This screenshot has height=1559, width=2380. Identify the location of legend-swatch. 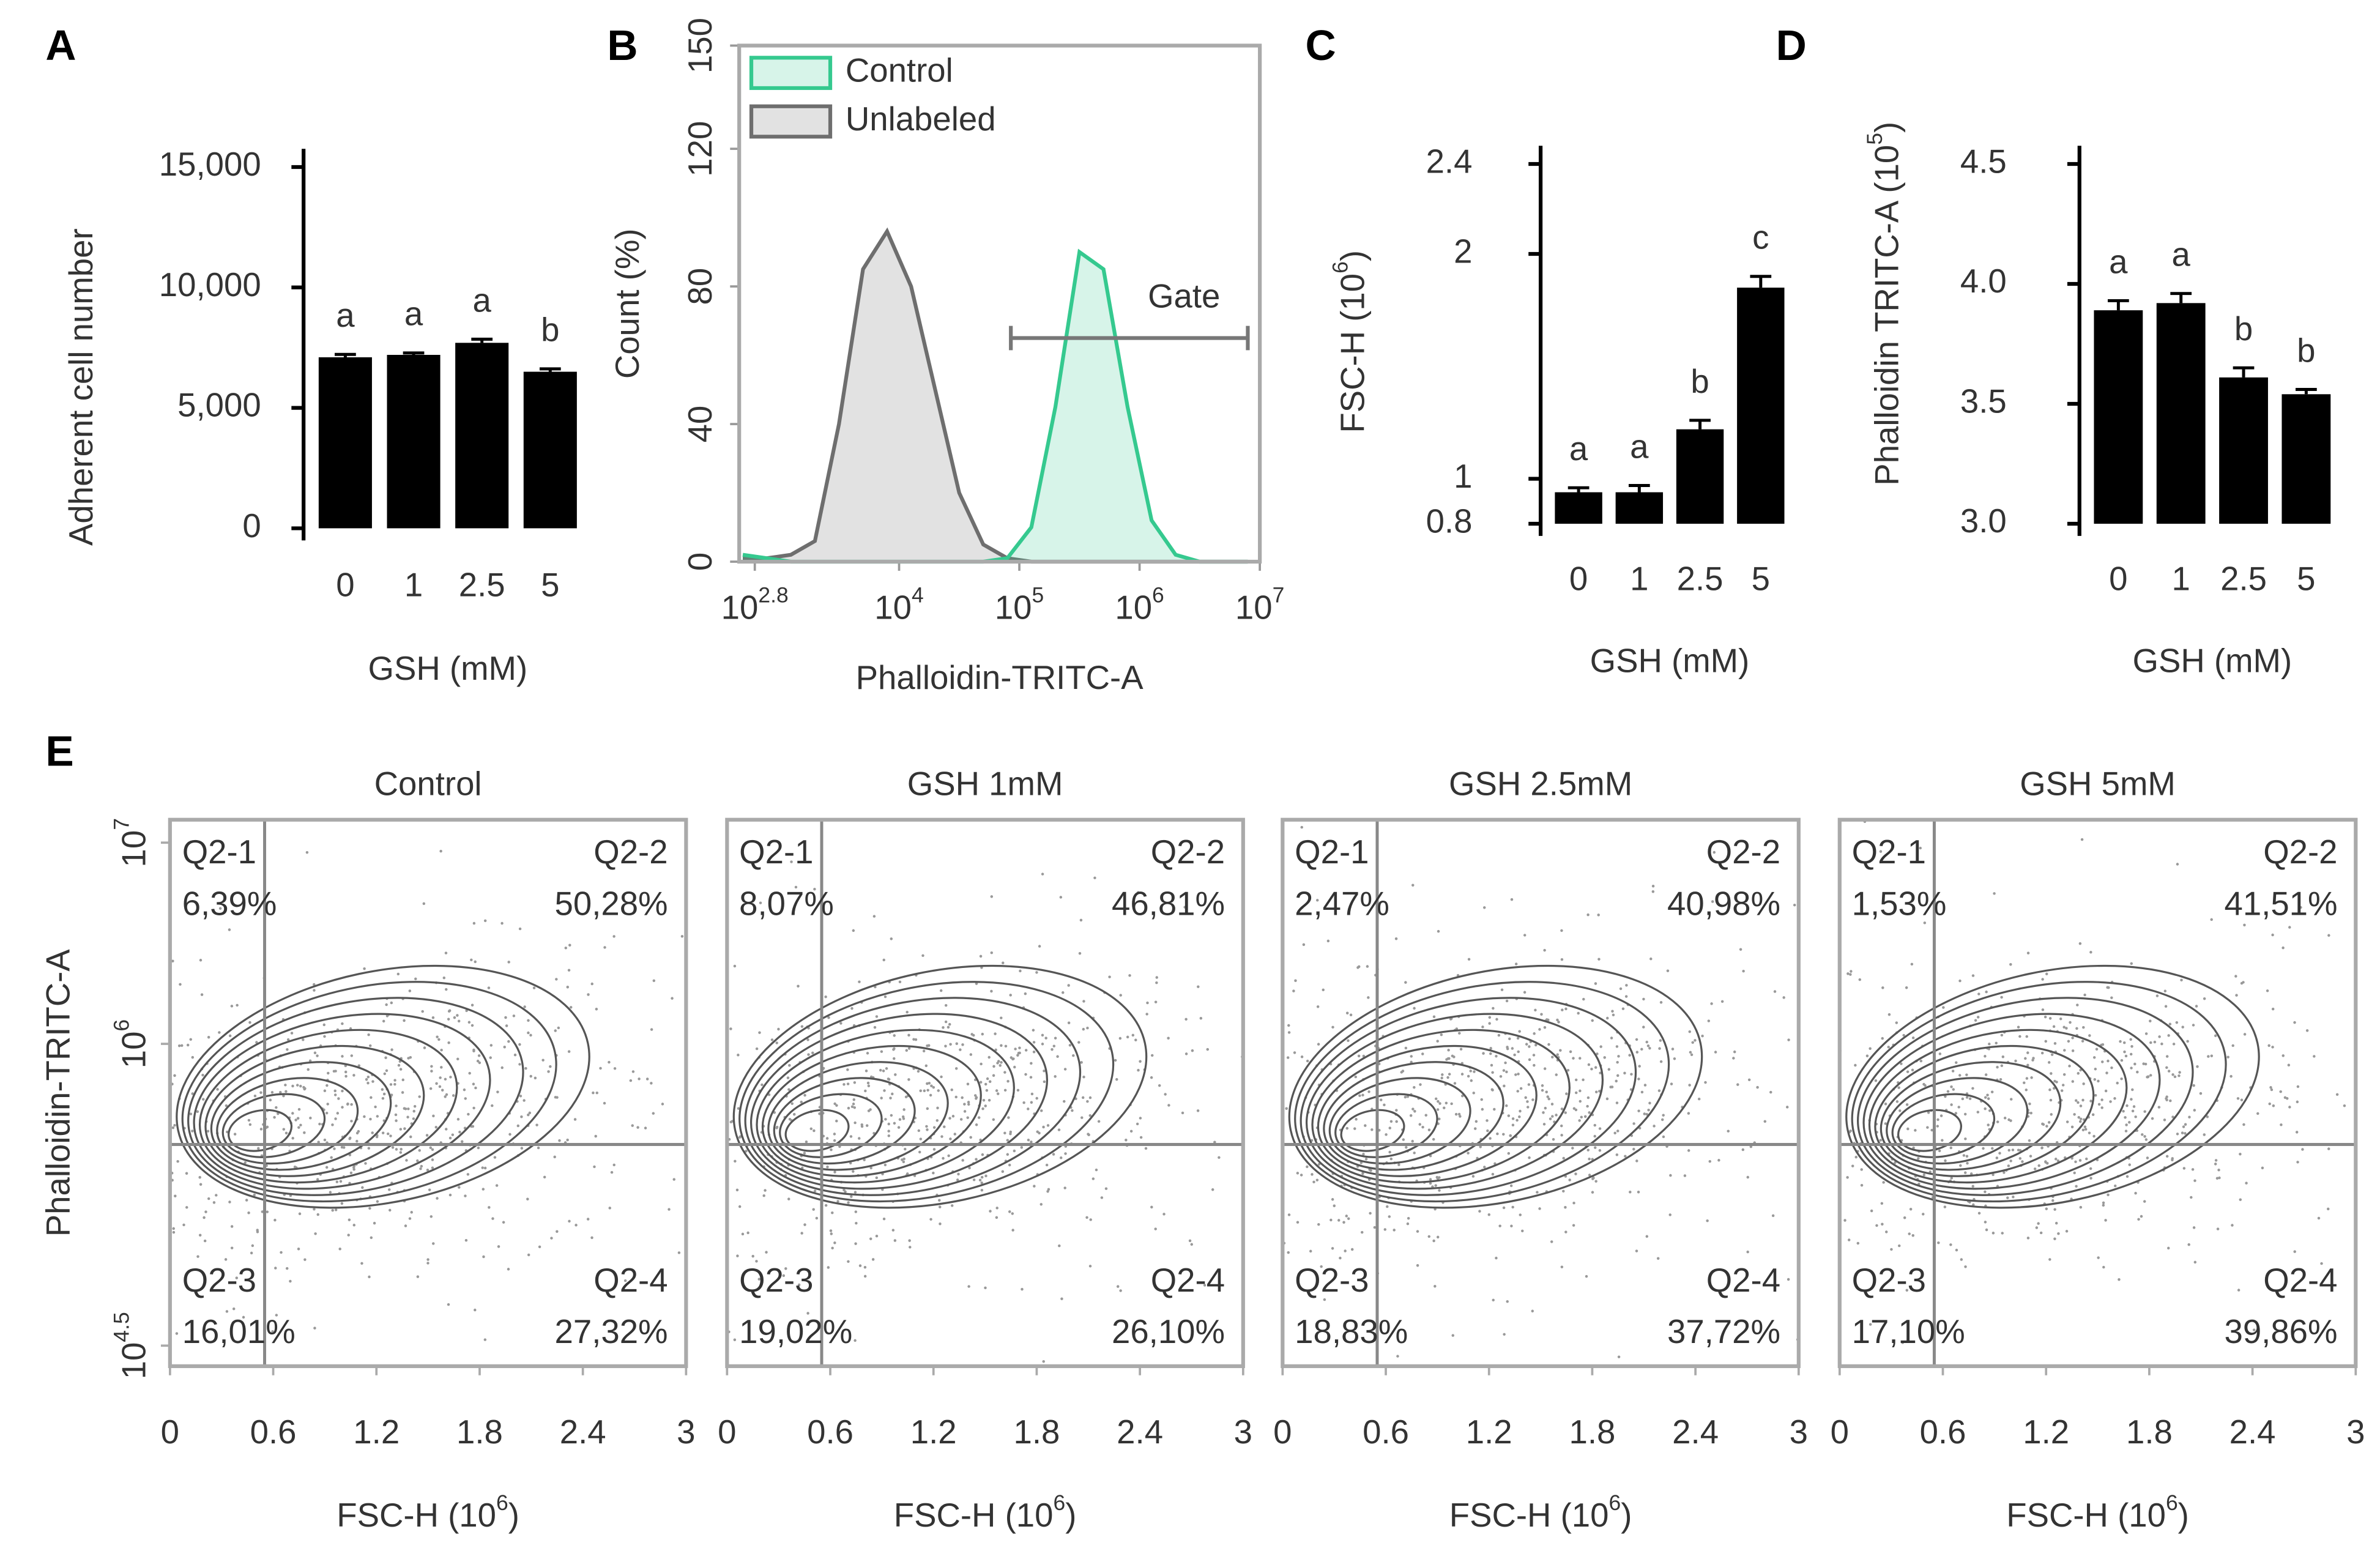
(791, 73).